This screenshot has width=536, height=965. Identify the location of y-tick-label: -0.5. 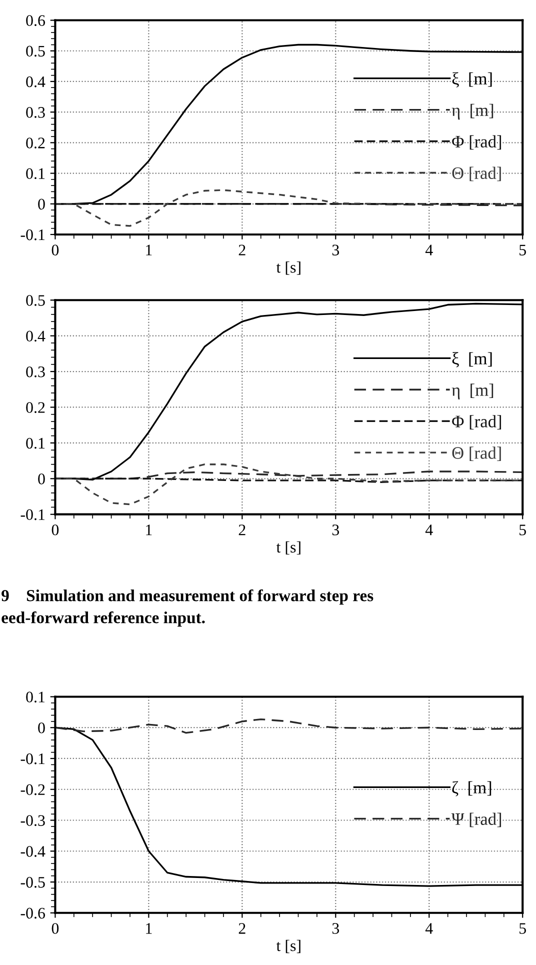
(32, 882).